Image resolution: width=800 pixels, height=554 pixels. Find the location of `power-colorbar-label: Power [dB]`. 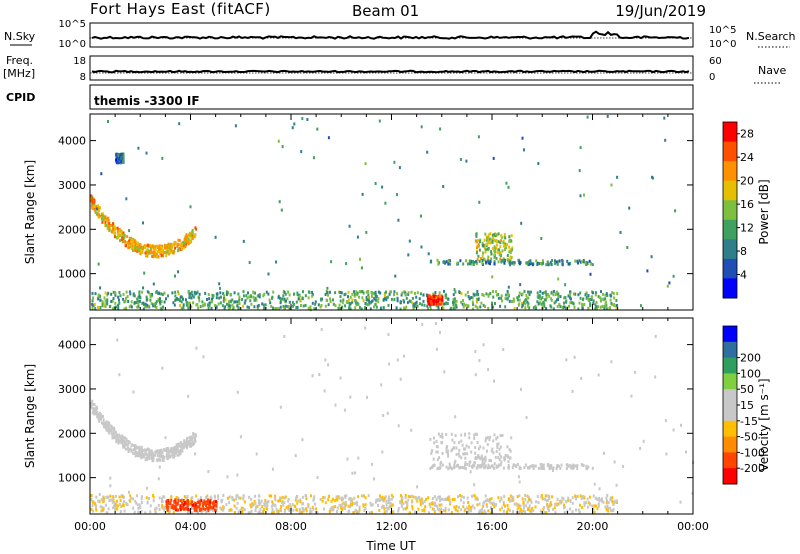

power-colorbar-label: Power [dB] is located at coordinates (764, 211).